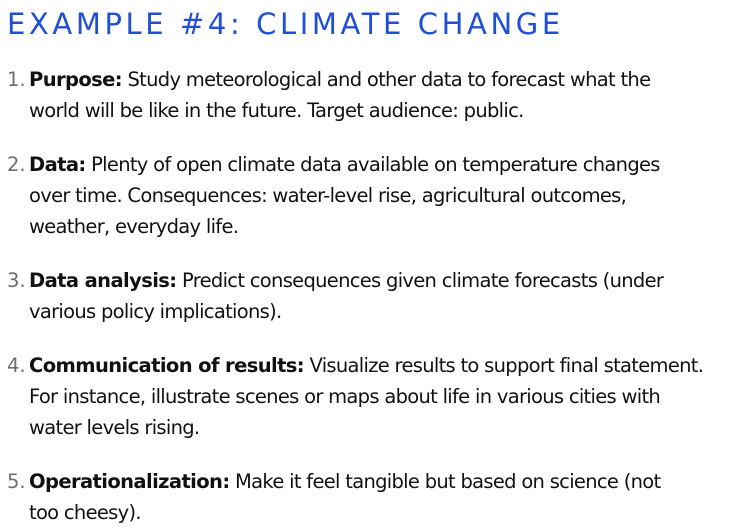 The width and height of the screenshot is (729, 529). I want to click on item-number: 4., so click(16, 365).